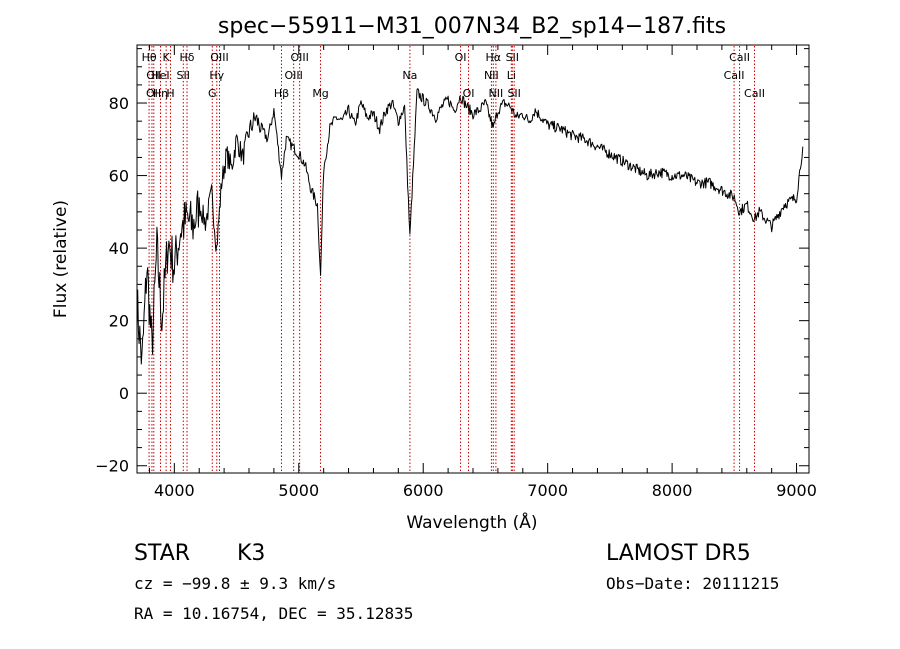 The image size is (900, 649). I want to click on line-label-6: H, so click(170, 93).